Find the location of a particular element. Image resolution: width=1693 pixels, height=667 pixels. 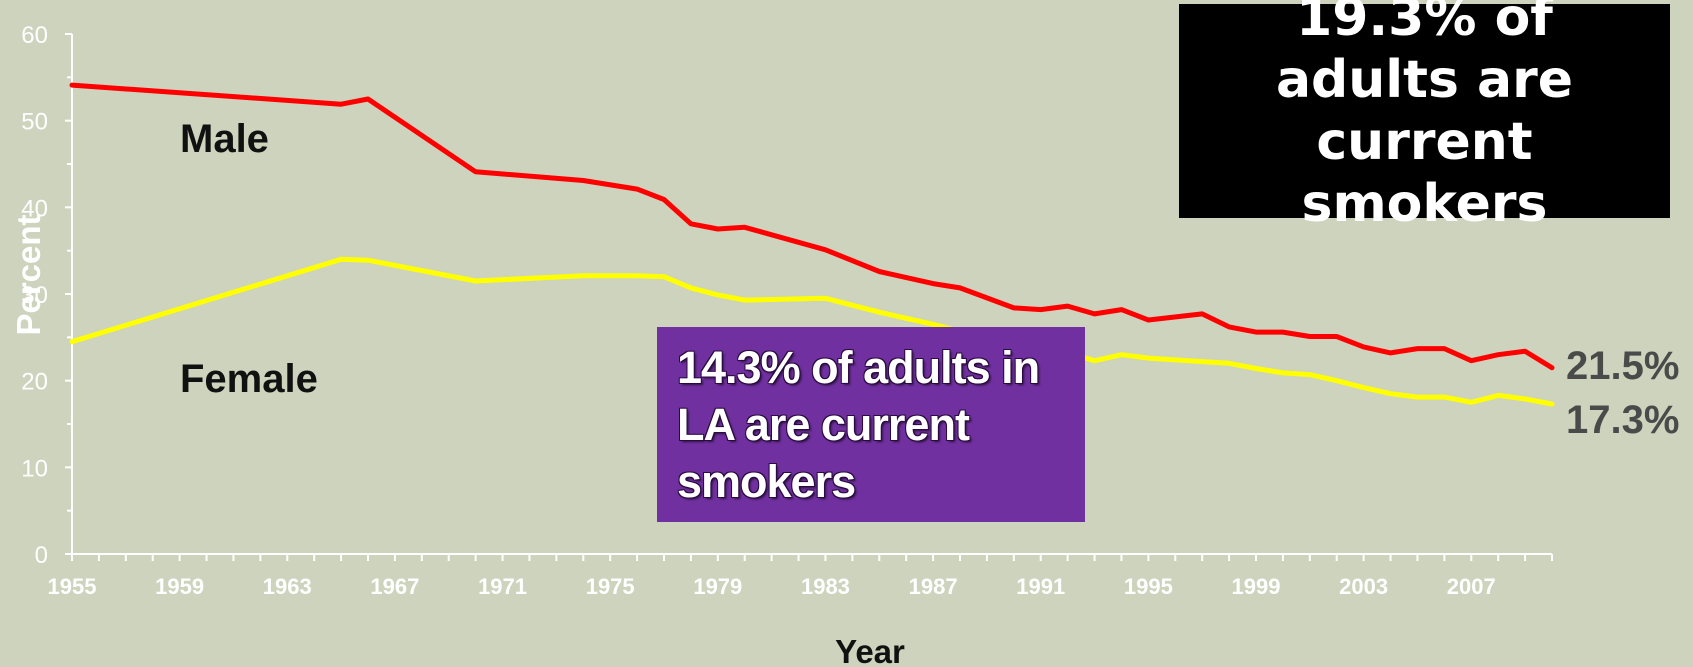

y-tick-label: 20 is located at coordinates (34, 382).